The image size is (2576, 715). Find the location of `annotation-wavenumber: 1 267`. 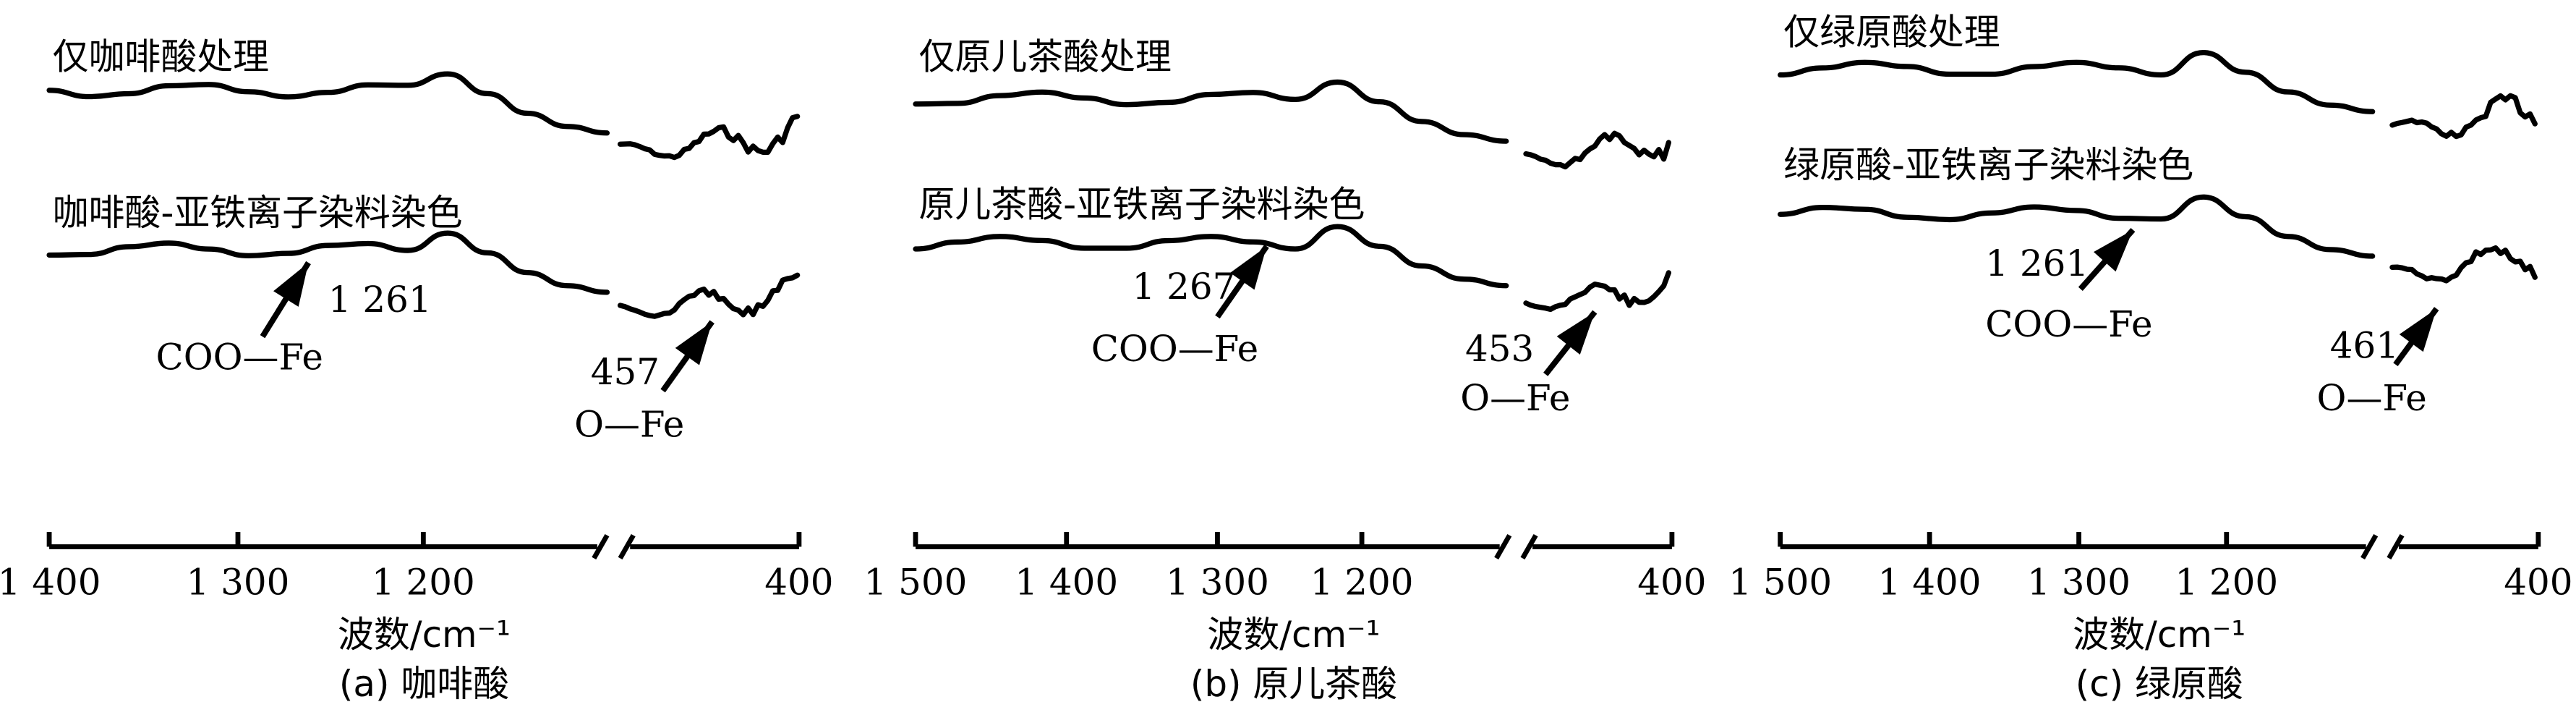

annotation-wavenumber: 1 267 is located at coordinates (1183, 287).